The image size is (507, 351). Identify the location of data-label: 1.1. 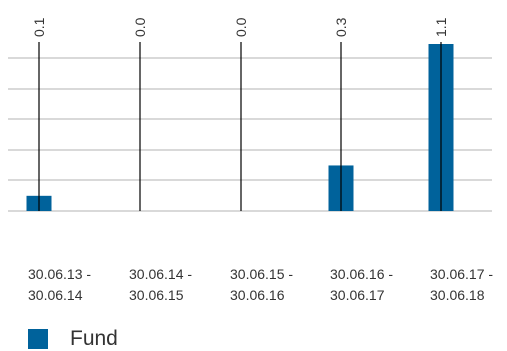
(441, 27).